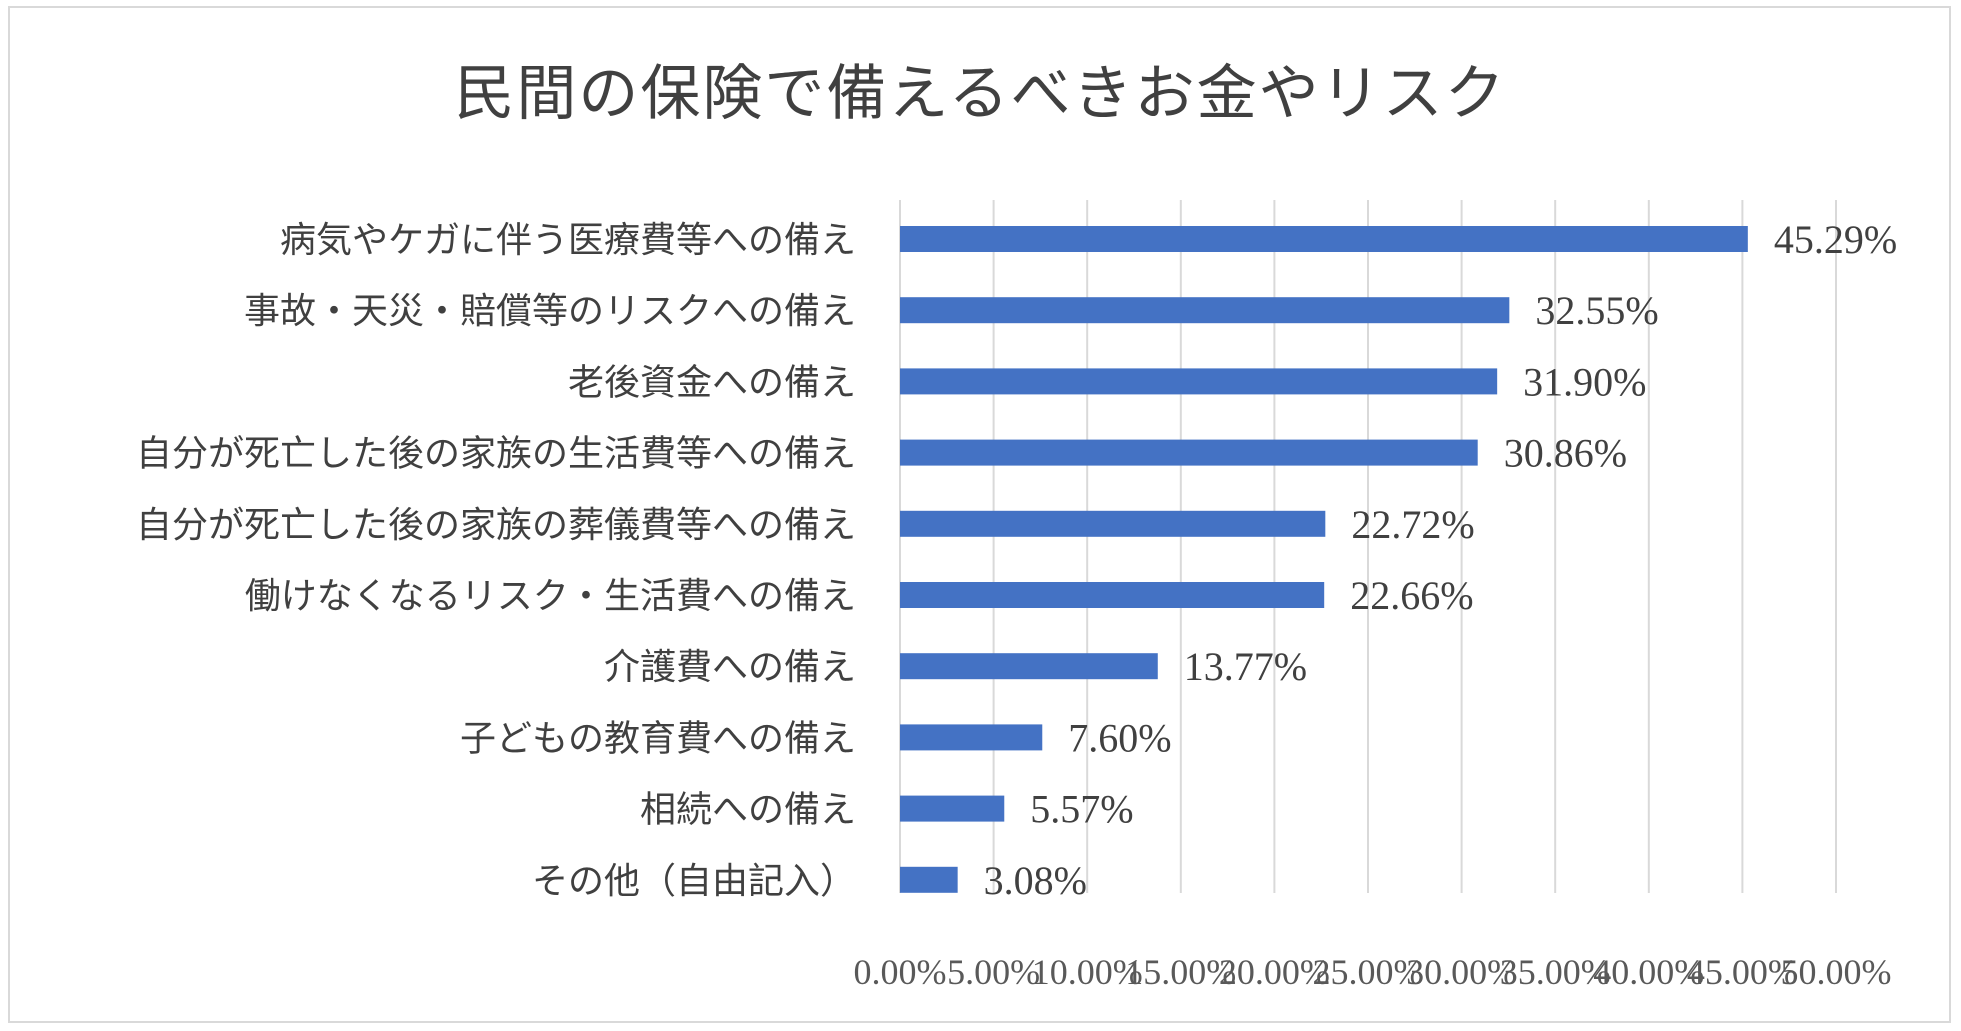  Describe the element at coordinates (1245, 666) in the screenshot. I see `data-label: 13.77%` at that location.